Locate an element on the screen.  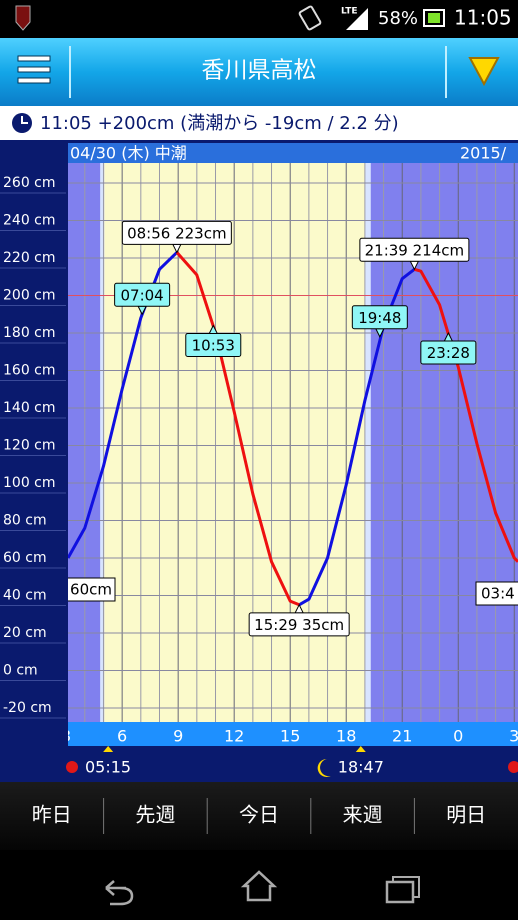
day-nav-button: 明日 is located at coordinates (466, 815).